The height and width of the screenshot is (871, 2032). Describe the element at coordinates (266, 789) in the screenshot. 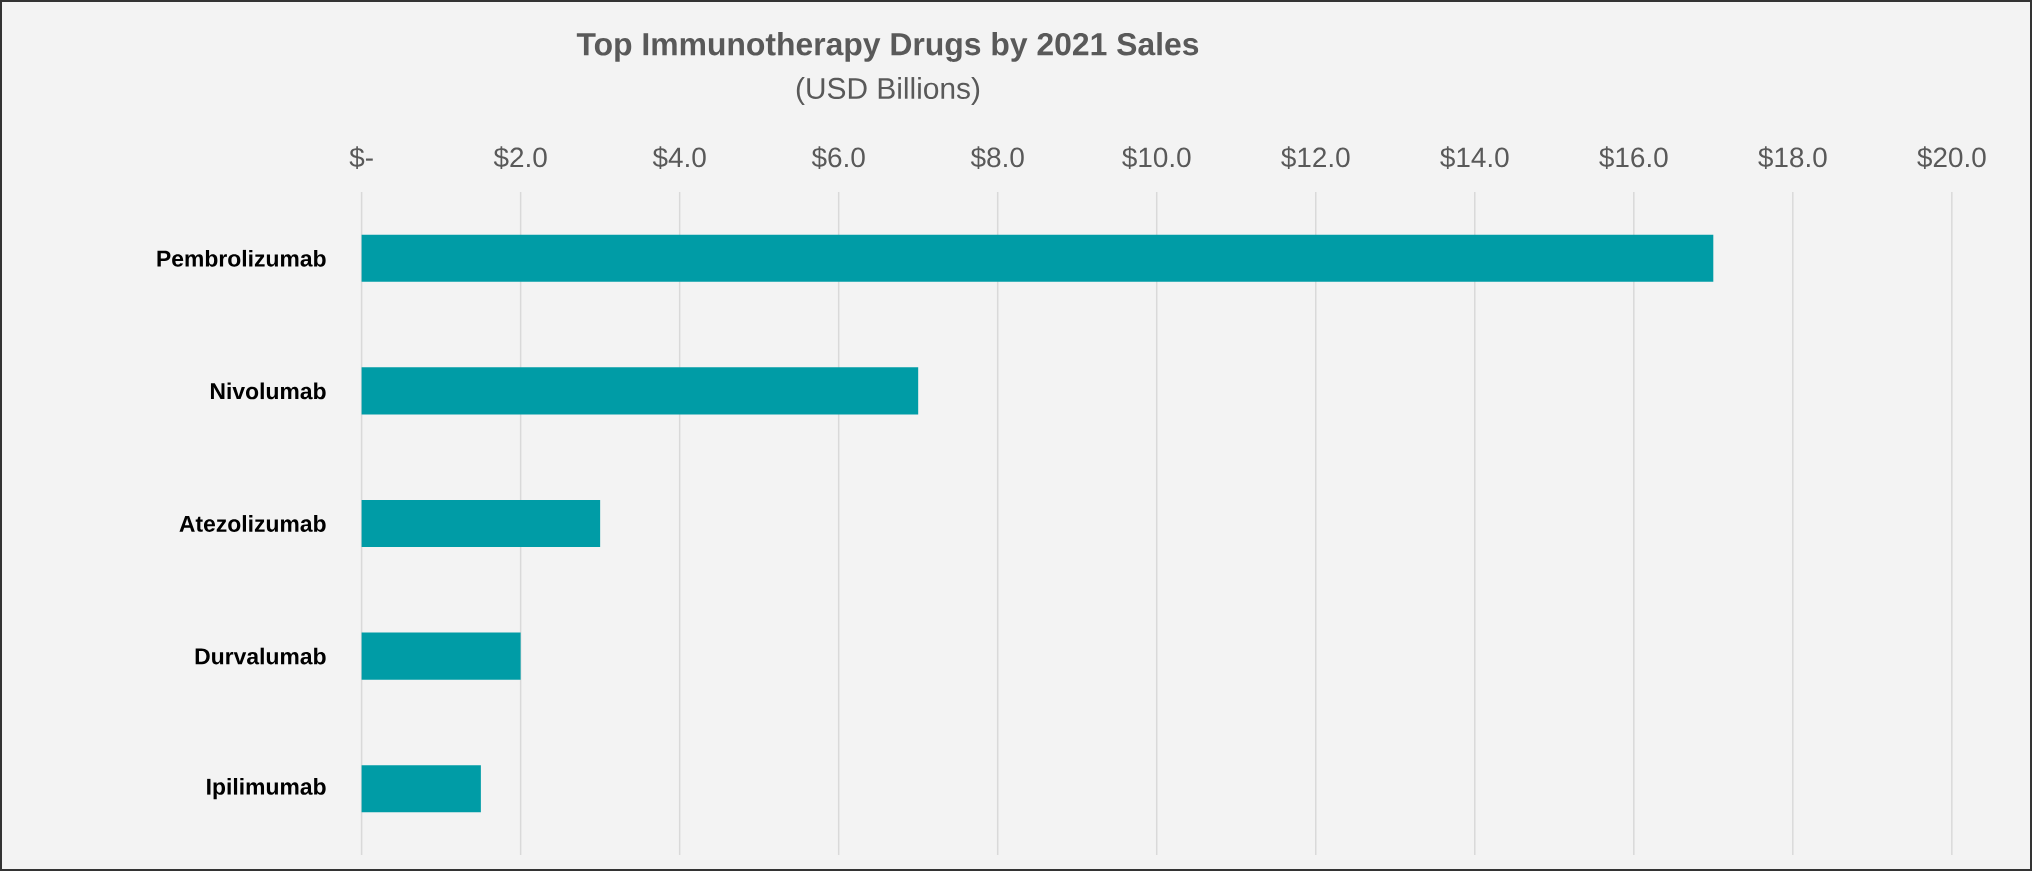

I see `y-tick-label: Ipilimumab` at that location.